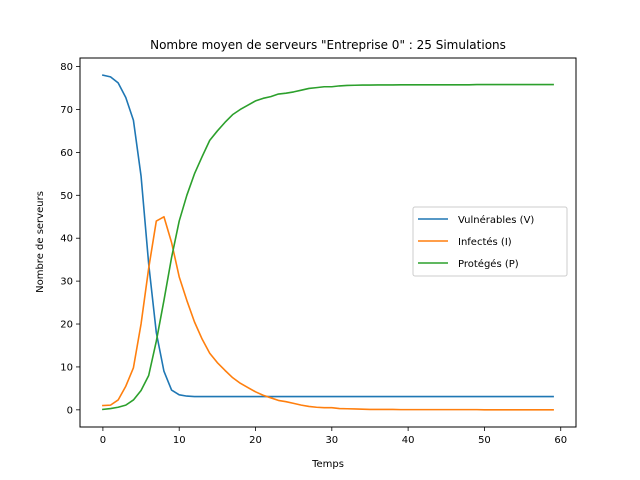 The image size is (640, 480). Describe the element at coordinates (66, 110) in the screenshot. I see `y-tick-label: 70` at that location.